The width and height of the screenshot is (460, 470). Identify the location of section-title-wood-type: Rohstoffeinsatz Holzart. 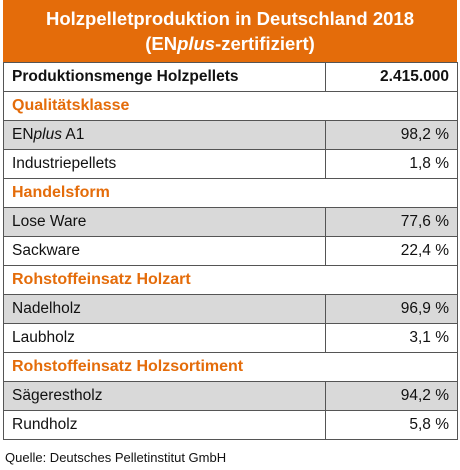
(230, 280).